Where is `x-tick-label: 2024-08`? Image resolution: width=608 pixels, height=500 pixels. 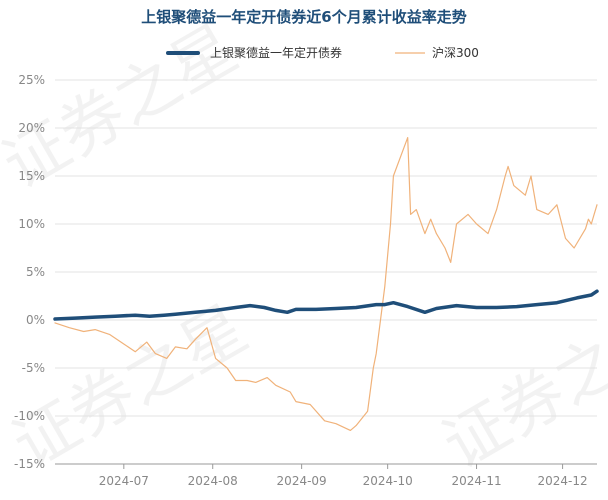
x-tick-label: 2024-08 is located at coordinates (213, 481).